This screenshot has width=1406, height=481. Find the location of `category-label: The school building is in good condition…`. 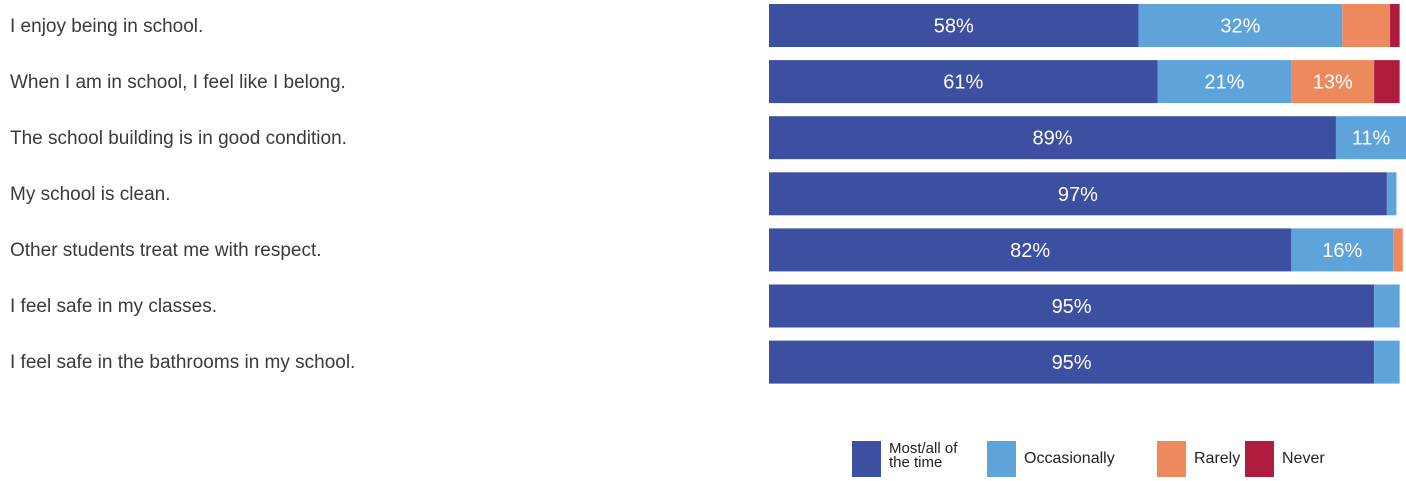

category-label: The school building is in good condition… is located at coordinates (178, 138).